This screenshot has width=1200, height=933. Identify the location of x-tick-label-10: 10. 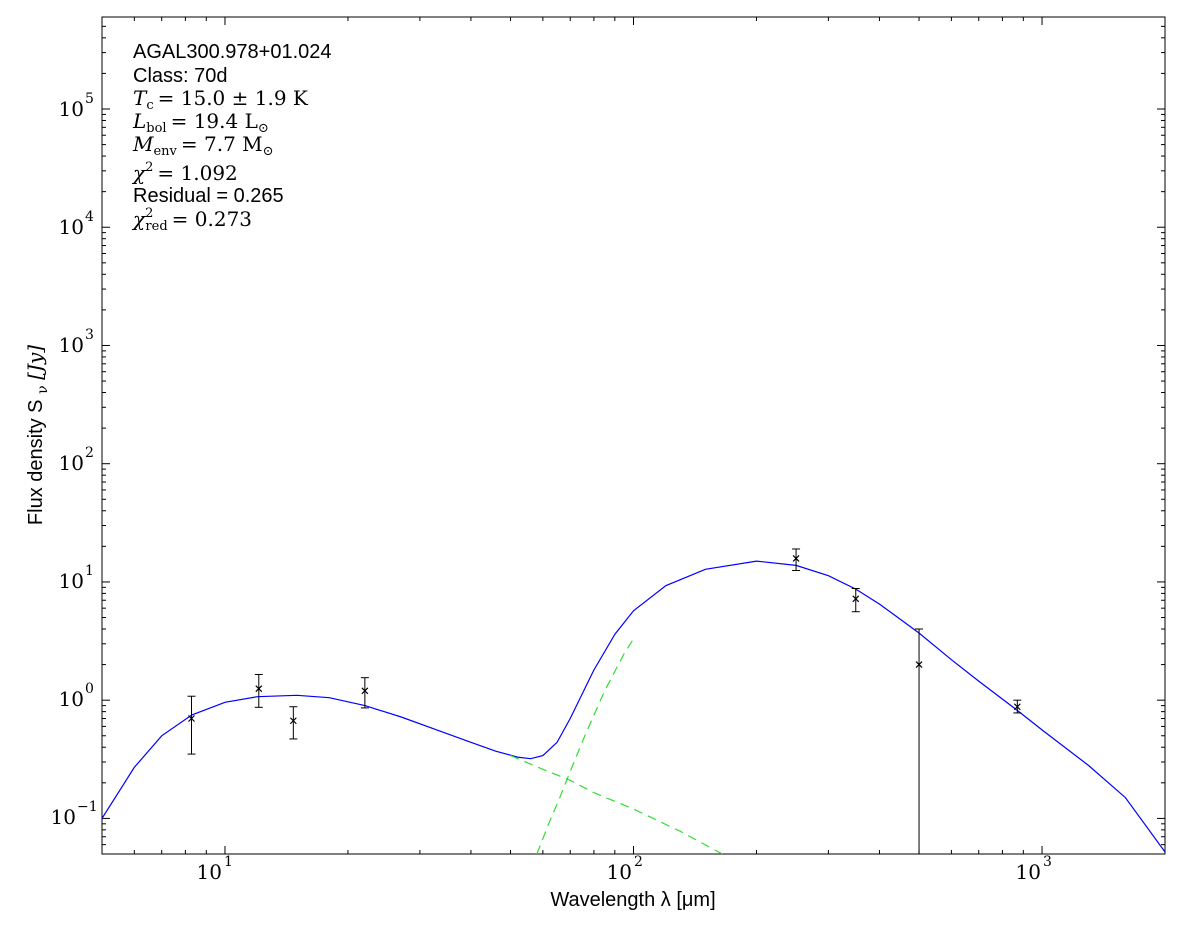
(209, 872).